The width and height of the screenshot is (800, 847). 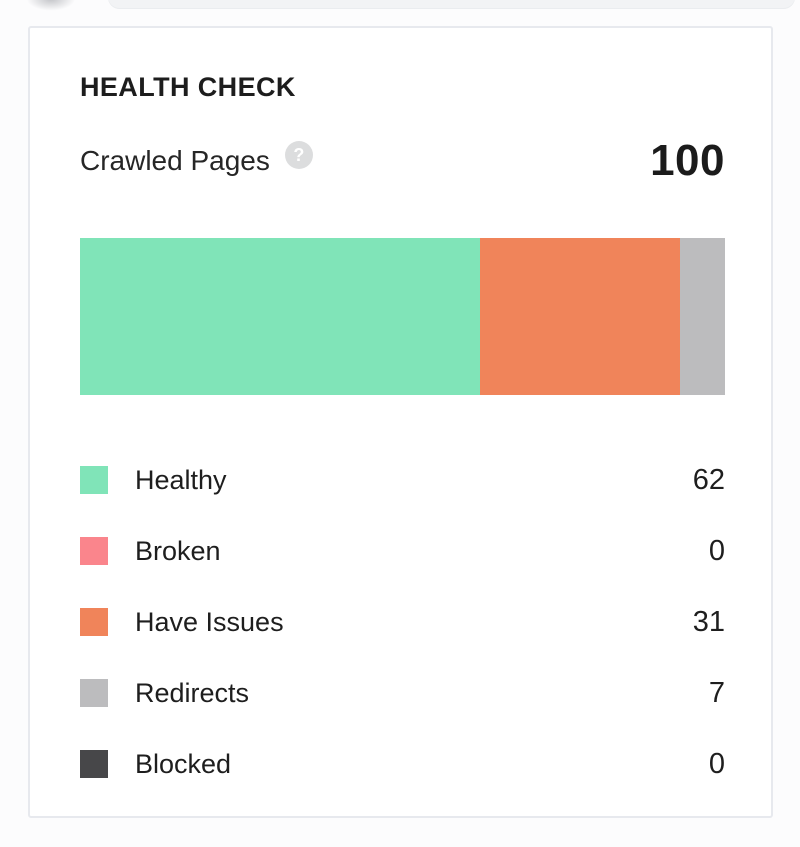 What do you see at coordinates (51, 7) in the screenshot?
I see `top-edge-remnant-blob` at bounding box center [51, 7].